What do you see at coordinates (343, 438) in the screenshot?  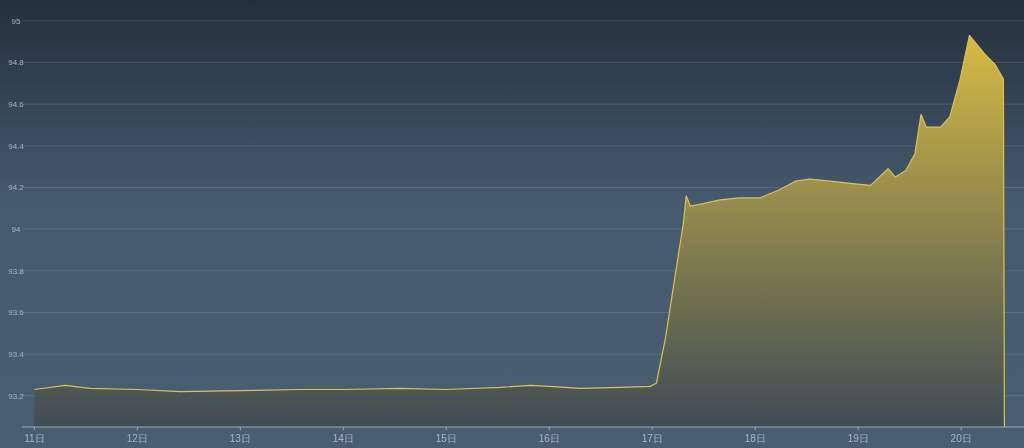 I see `x-tick-label: 14日` at bounding box center [343, 438].